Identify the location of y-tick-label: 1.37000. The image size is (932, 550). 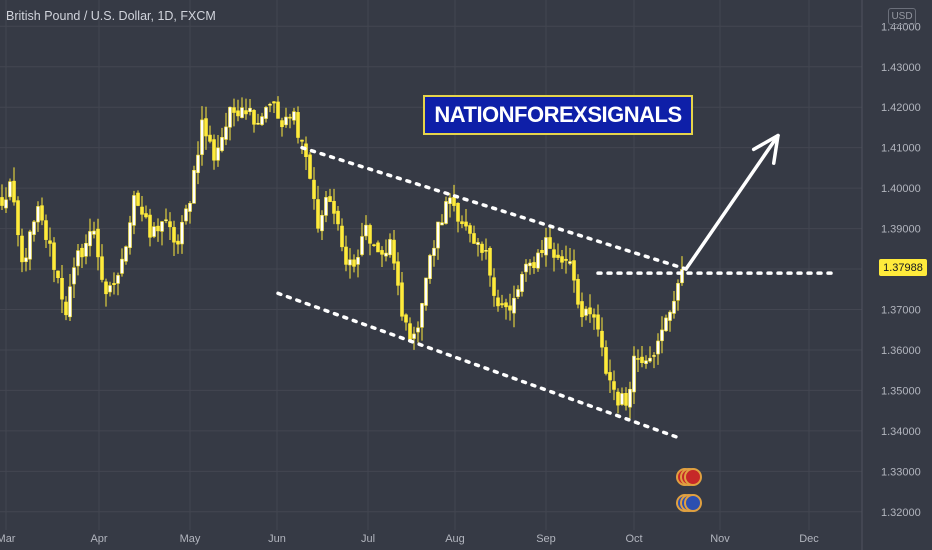
(901, 311).